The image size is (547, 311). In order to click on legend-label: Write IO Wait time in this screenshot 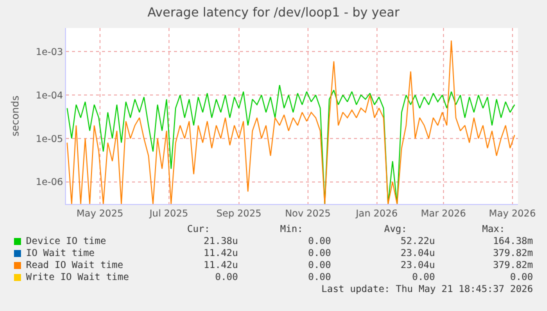, I will do `click(77, 277)`.